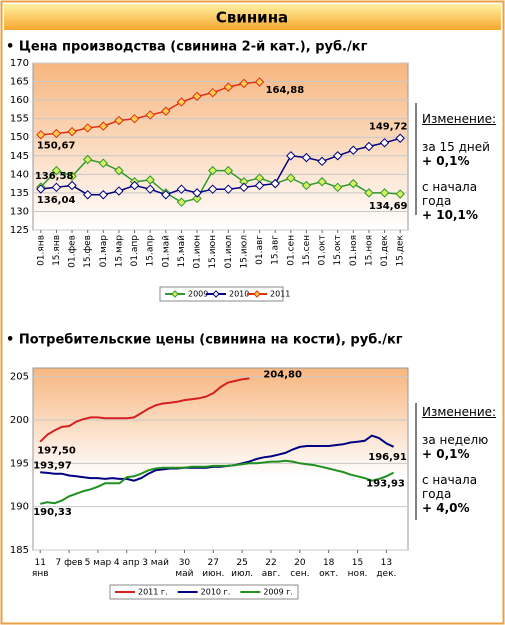  What do you see at coordinates (450, 487) in the screenshot?
I see `panel-period: с начала года` at bounding box center [450, 487].